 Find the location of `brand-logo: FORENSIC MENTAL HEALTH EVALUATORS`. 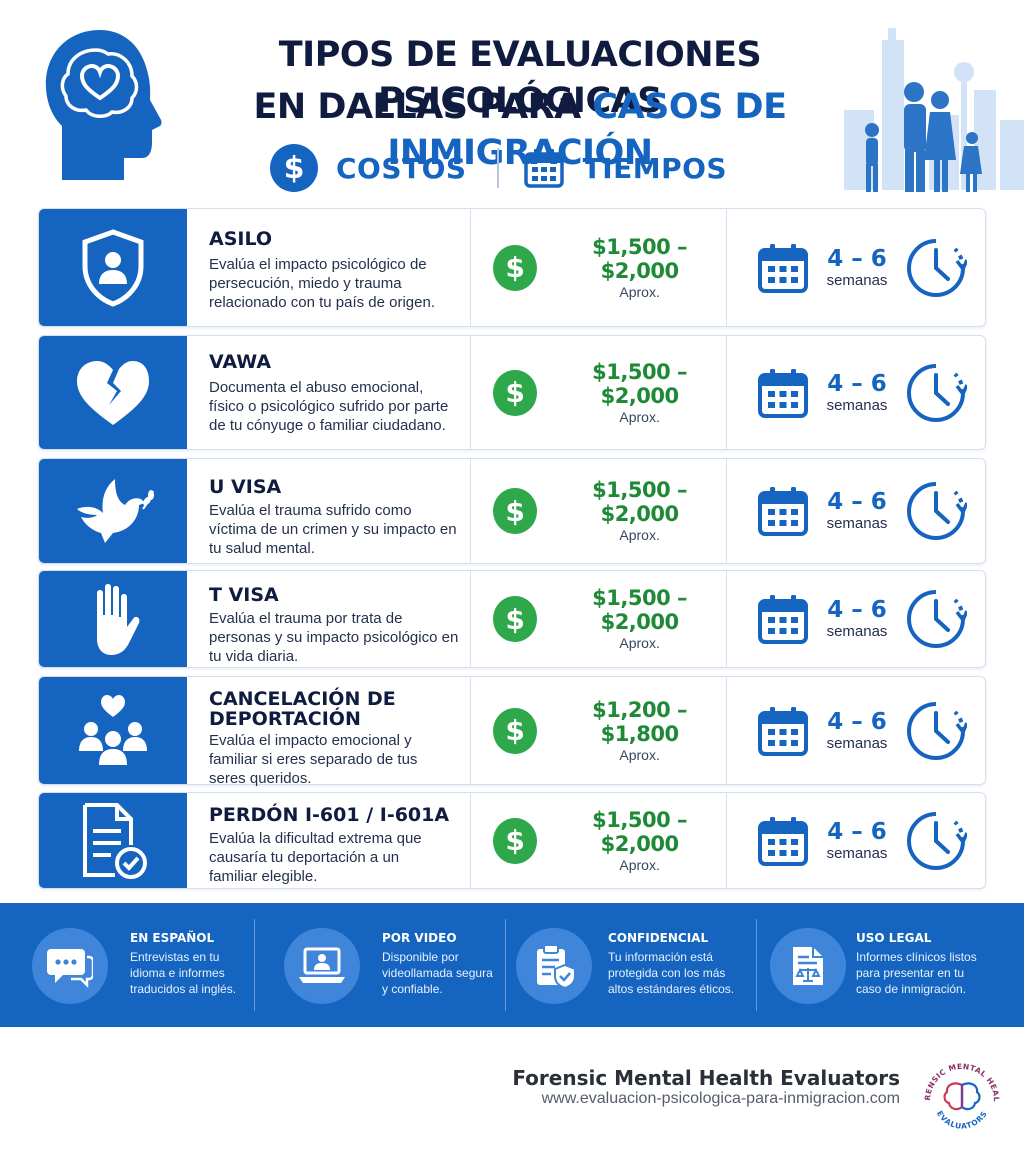

brand-logo: FORENSIC MENTAL HEALTH EVALUATORS is located at coordinates (958, 1093).